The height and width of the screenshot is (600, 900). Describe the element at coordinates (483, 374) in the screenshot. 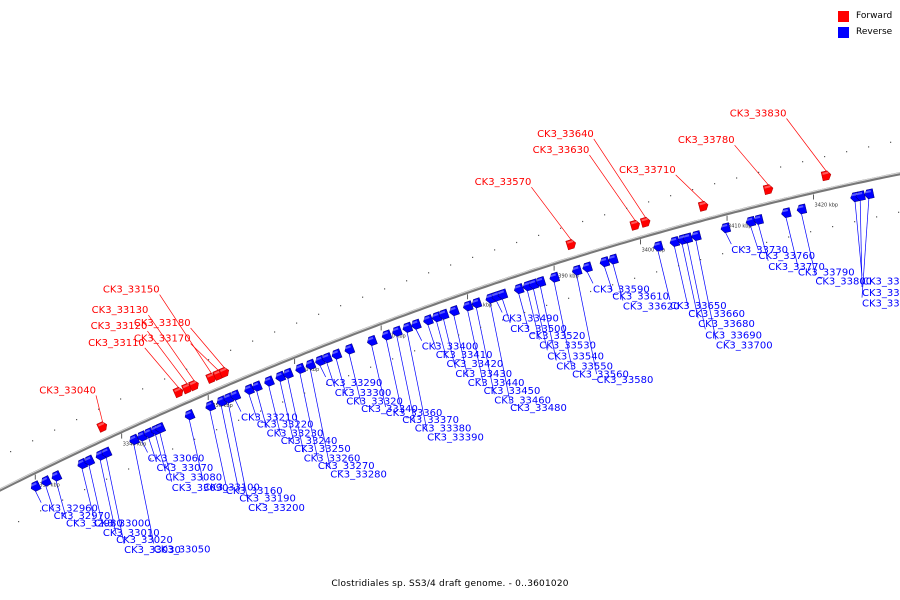

I see `gene-label: CK3_33430` at that location.